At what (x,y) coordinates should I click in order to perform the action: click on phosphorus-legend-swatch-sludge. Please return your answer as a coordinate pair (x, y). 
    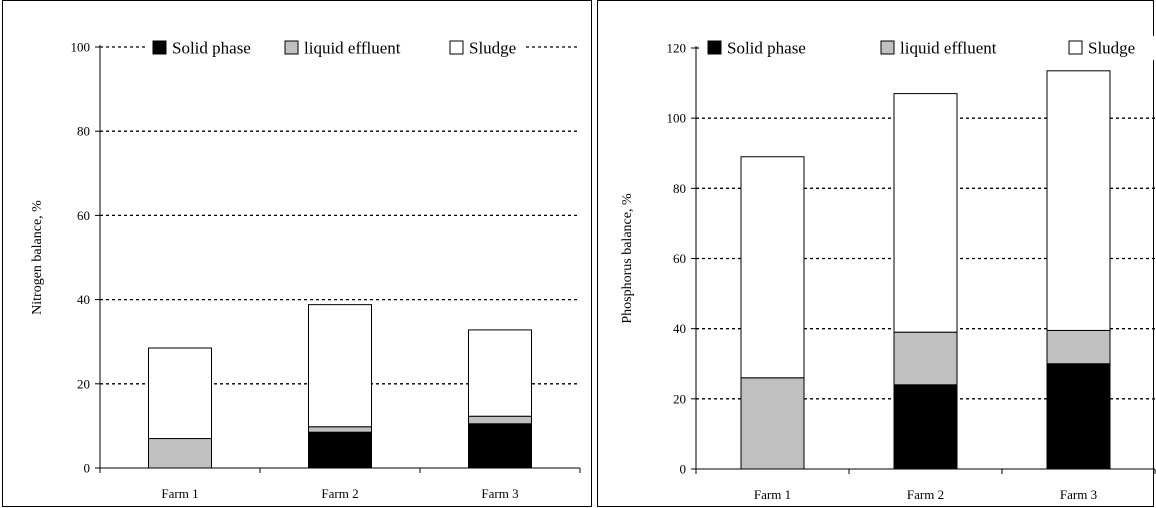
    Looking at the image, I should click on (1075, 47).